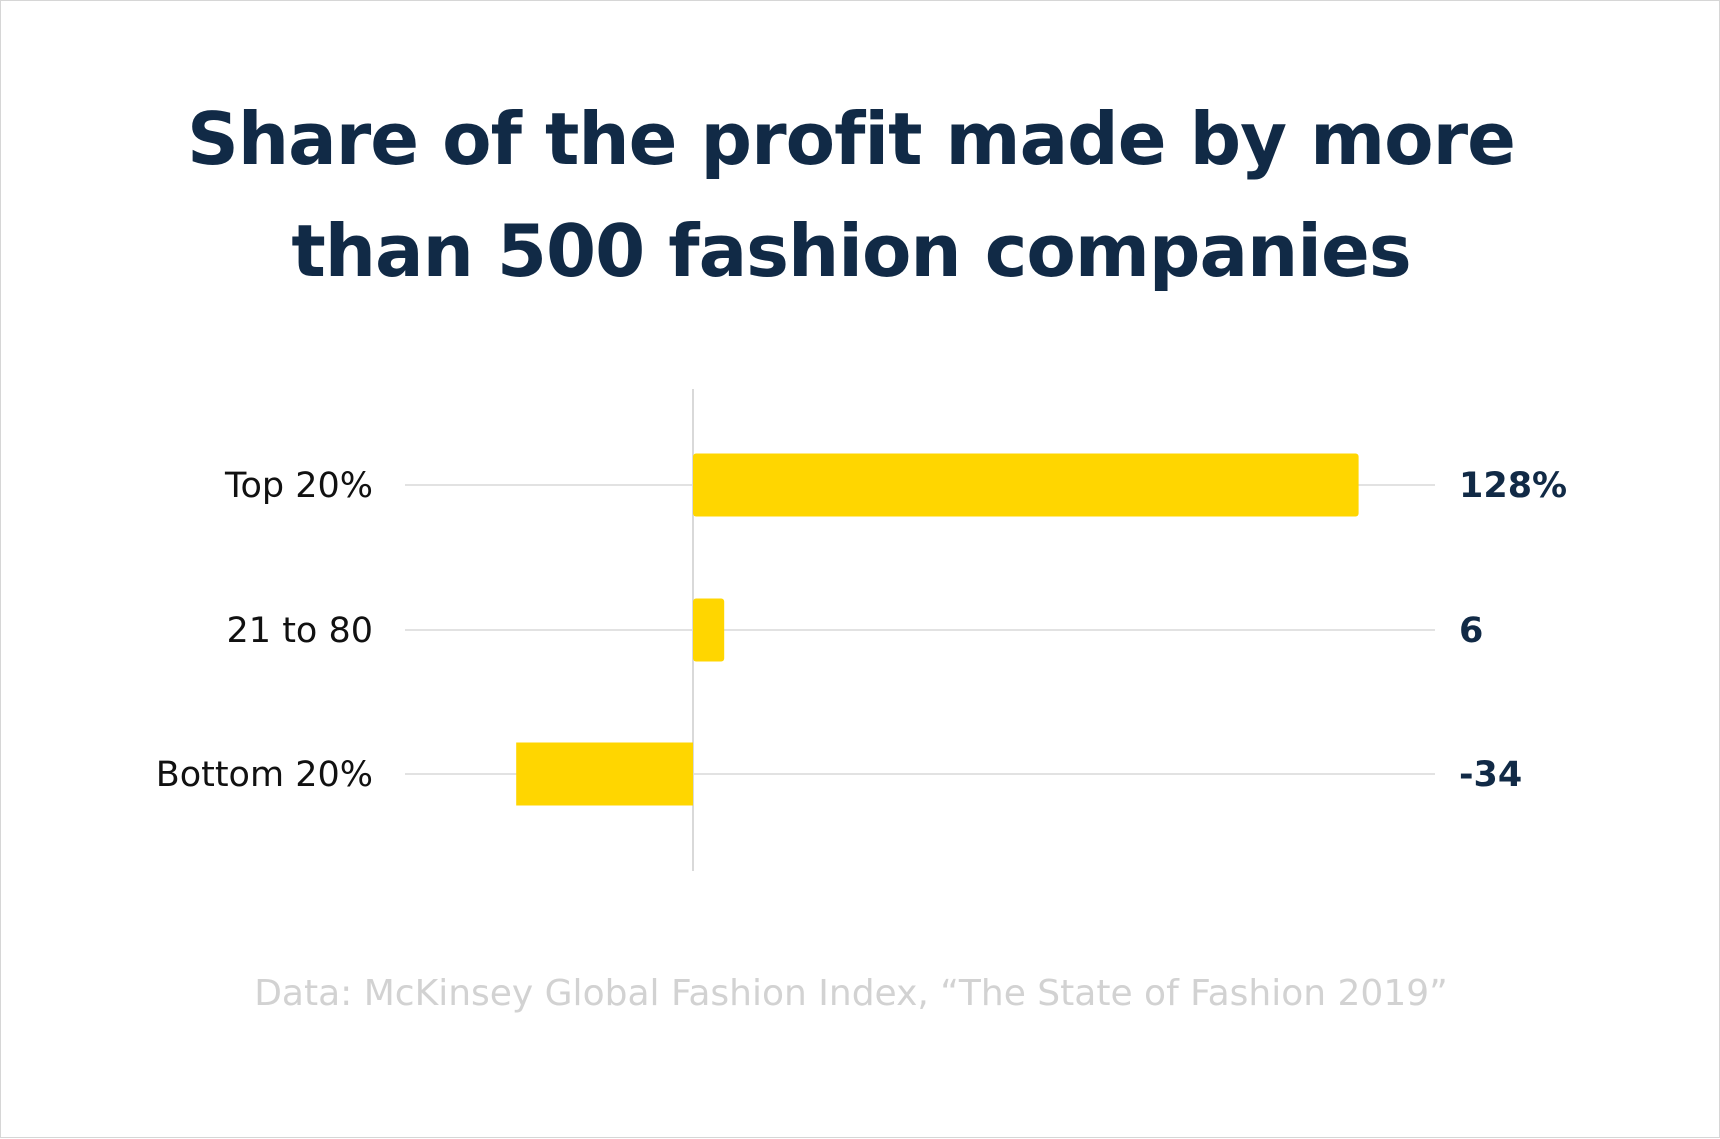  What do you see at coordinates (300, 631) in the screenshot?
I see `category-label: 21 to 80` at bounding box center [300, 631].